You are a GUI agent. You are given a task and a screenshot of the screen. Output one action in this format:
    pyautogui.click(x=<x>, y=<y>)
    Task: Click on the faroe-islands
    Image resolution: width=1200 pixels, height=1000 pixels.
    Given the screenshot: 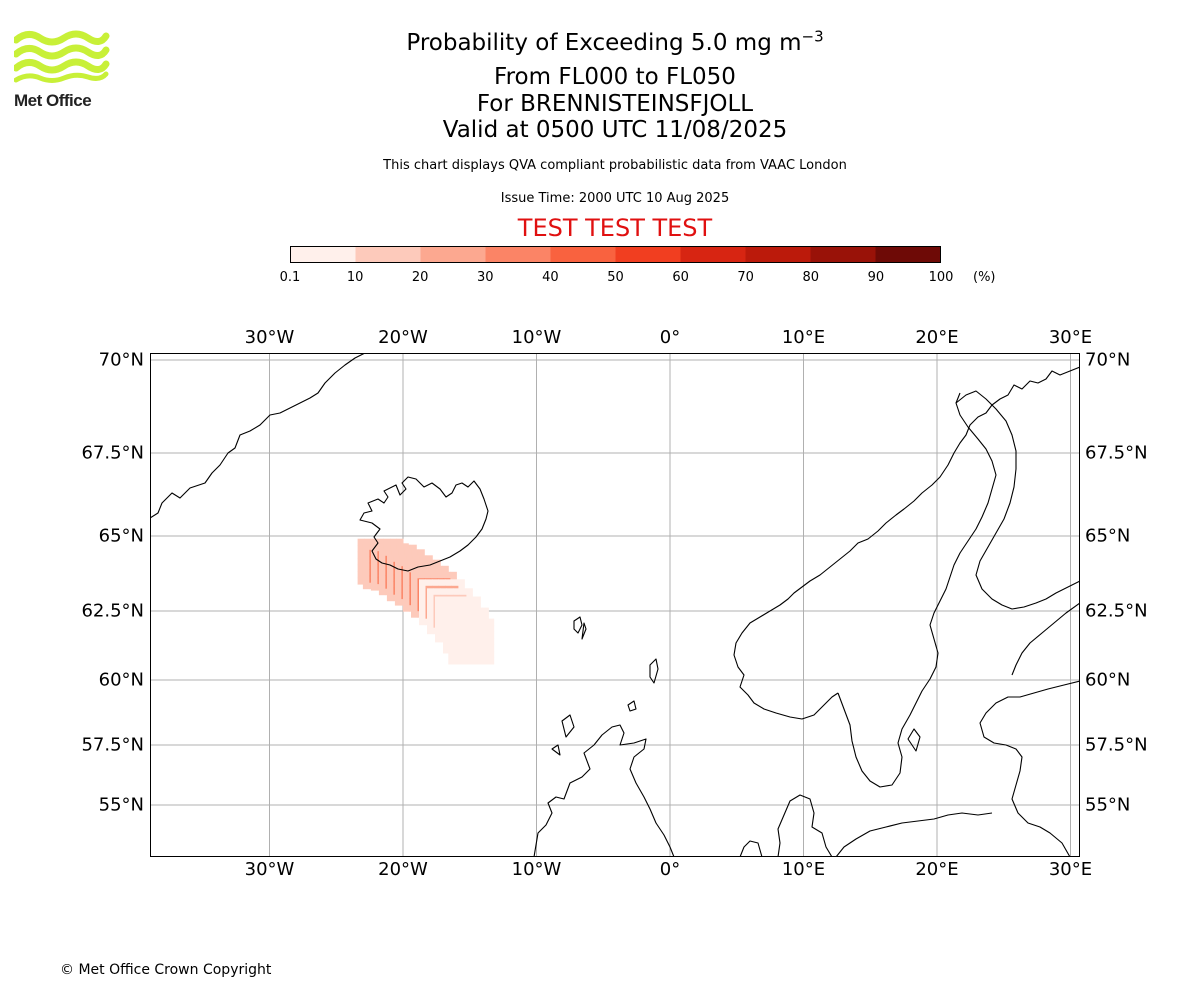 What is the action you would take?
    pyautogui.click(x=580, y=628)
    